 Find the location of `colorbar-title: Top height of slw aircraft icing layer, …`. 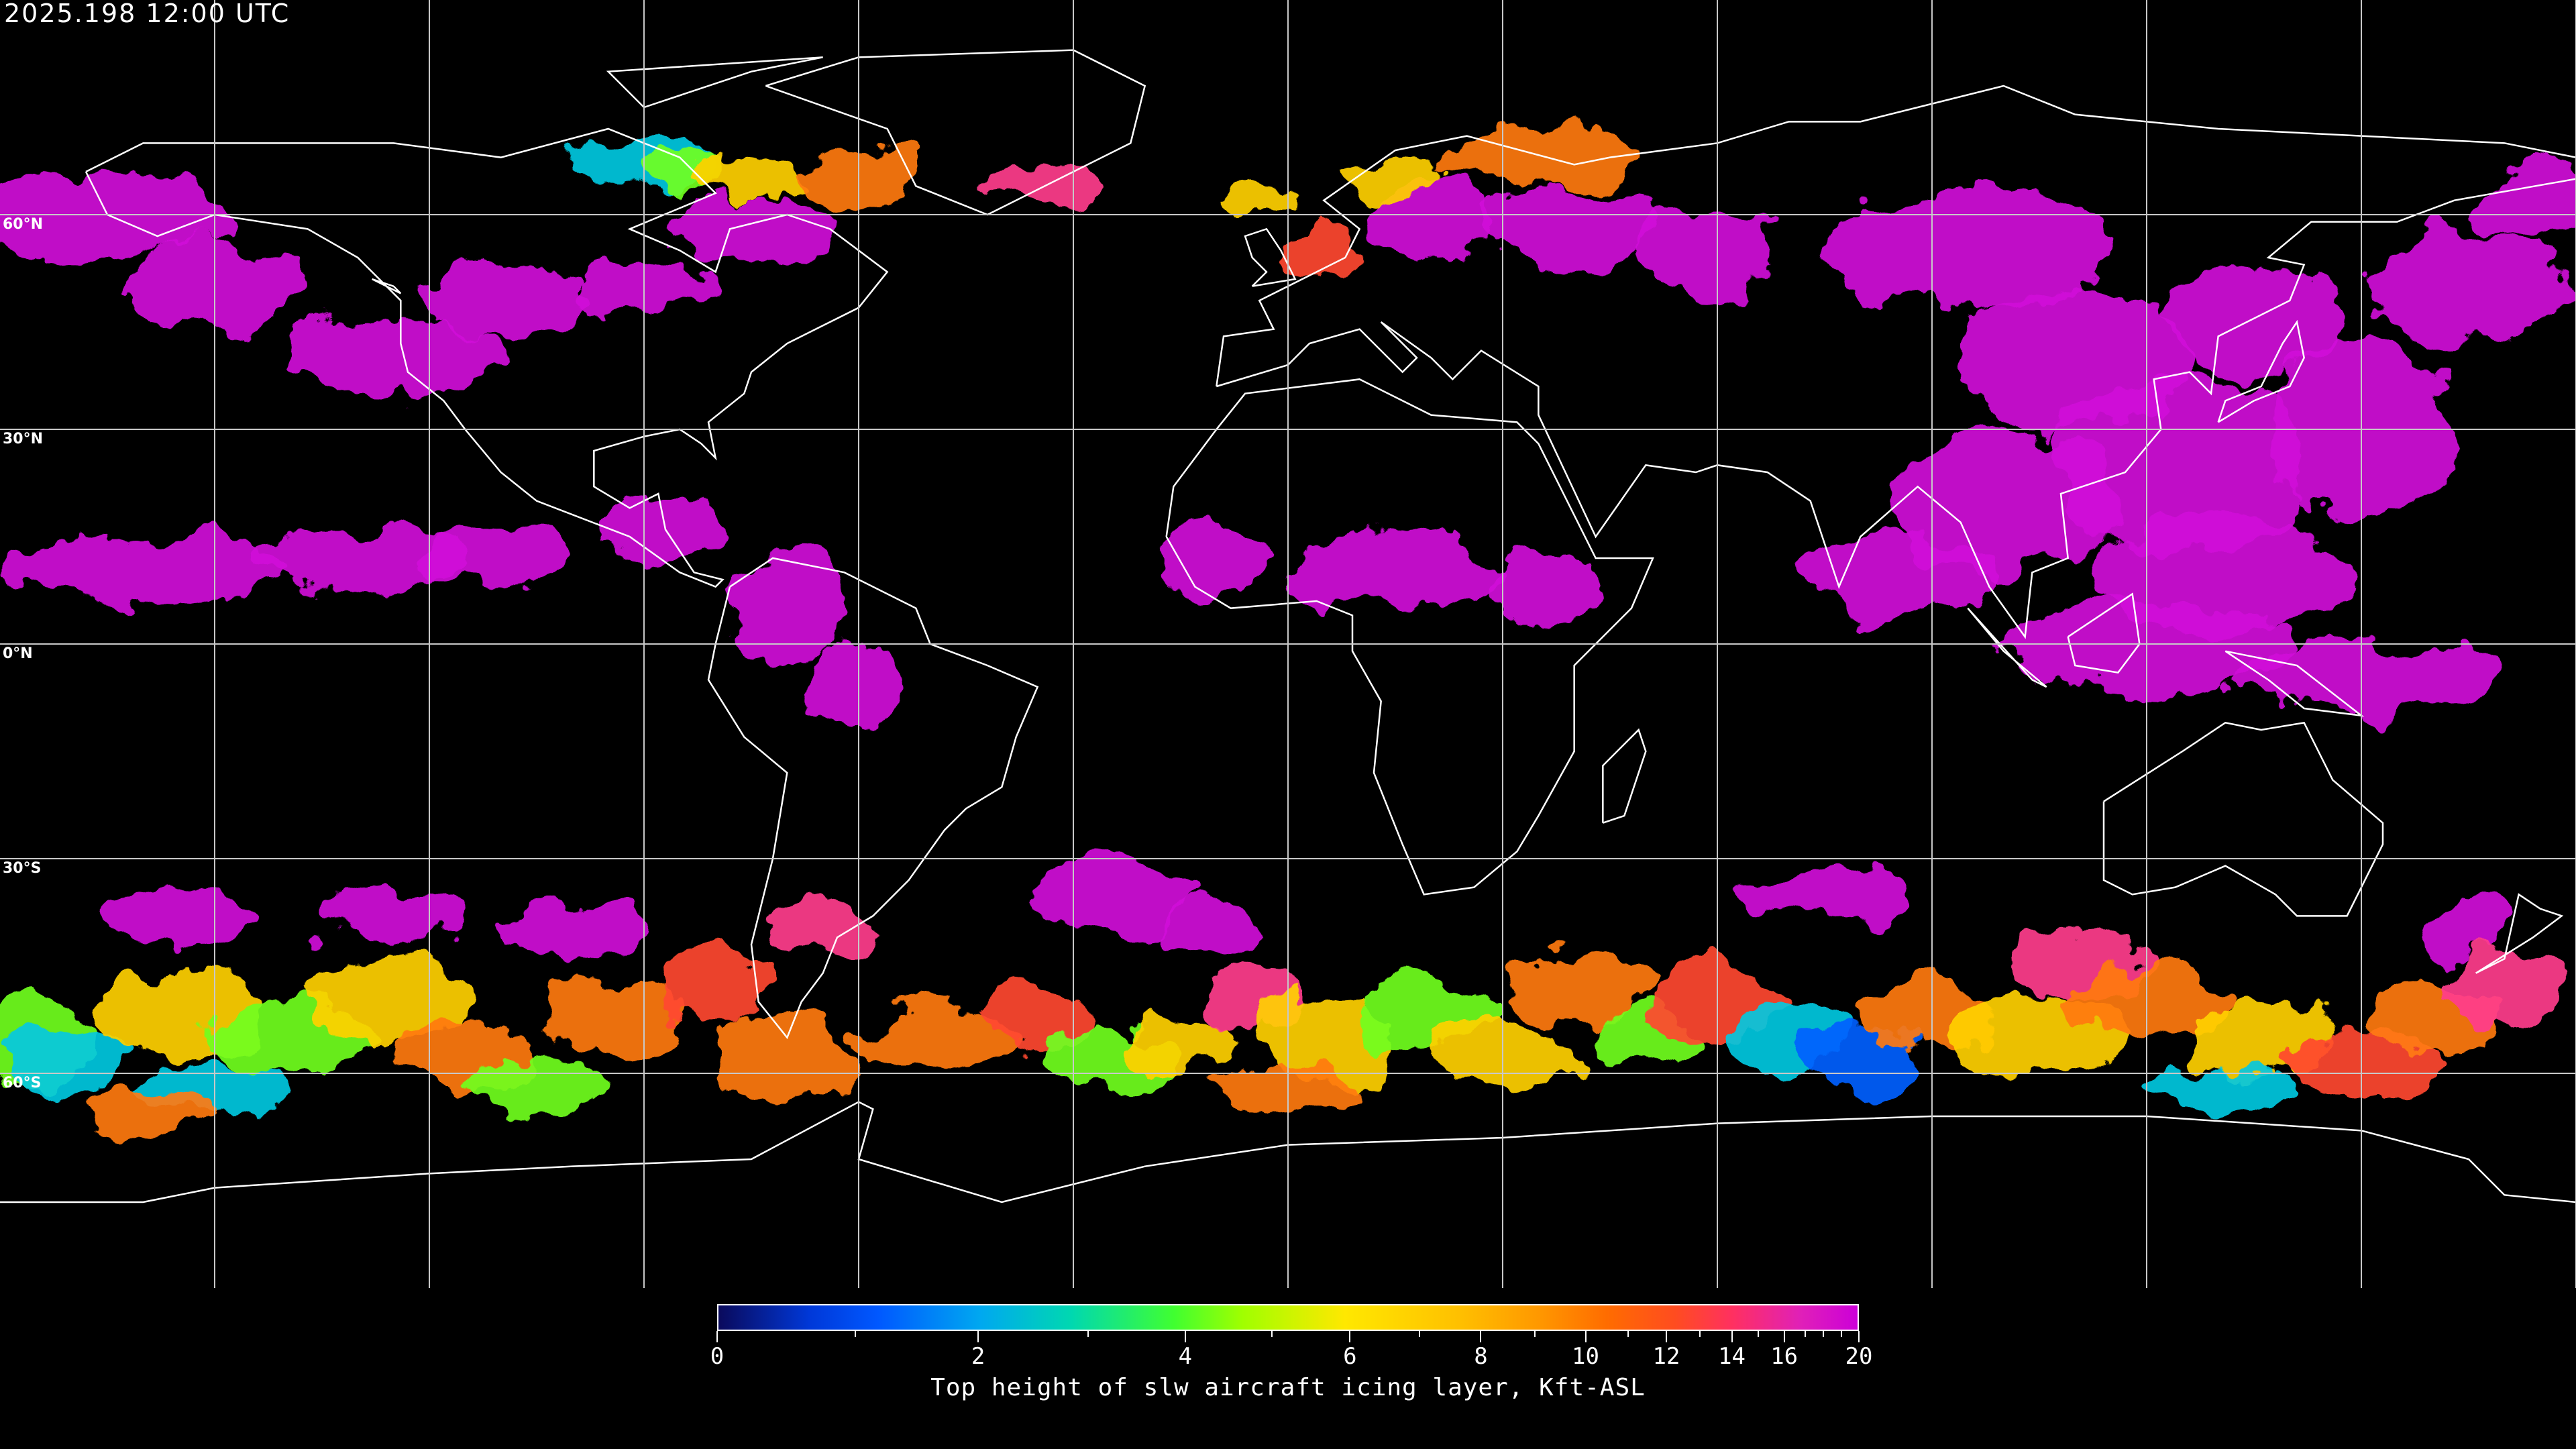

colorbar-title: Top height of slw aircraft icing layer, … is located at coordinates (1288, 1387).